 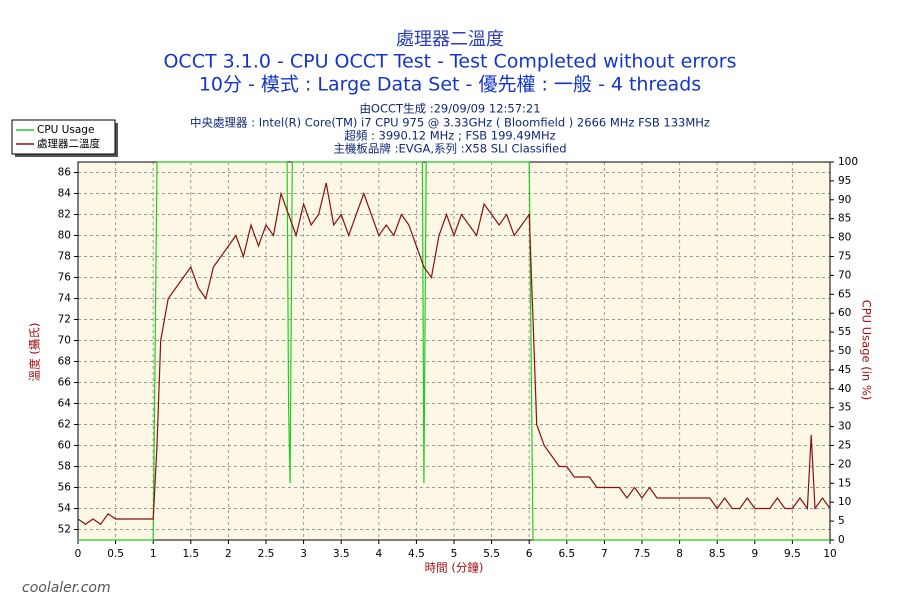 What do you see at coordinates (491, 554) in the screenshot?
I see `x-tick-label: 5.5` at bounding box center [491, 554].